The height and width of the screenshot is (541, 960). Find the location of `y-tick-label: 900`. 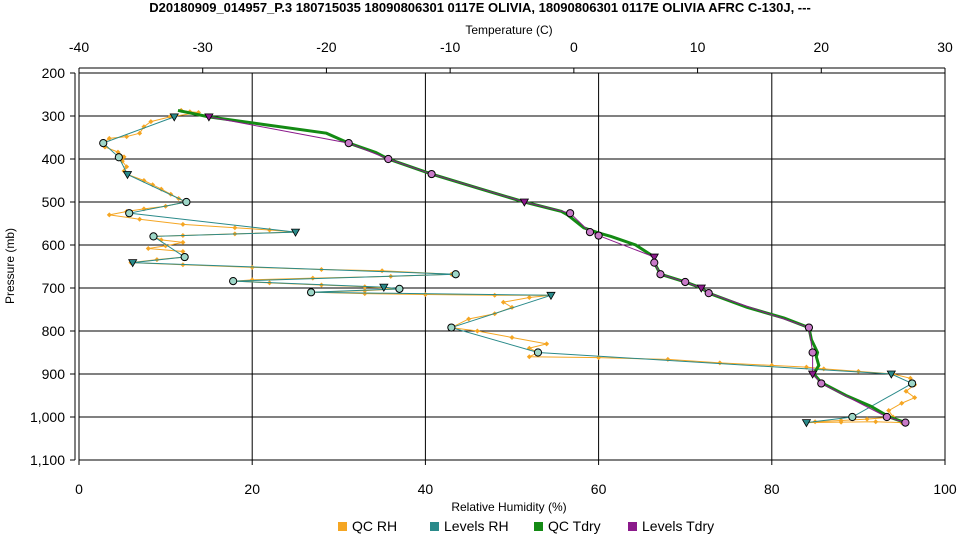

y-tick-label: 900 is located at coordinates (54, 374).